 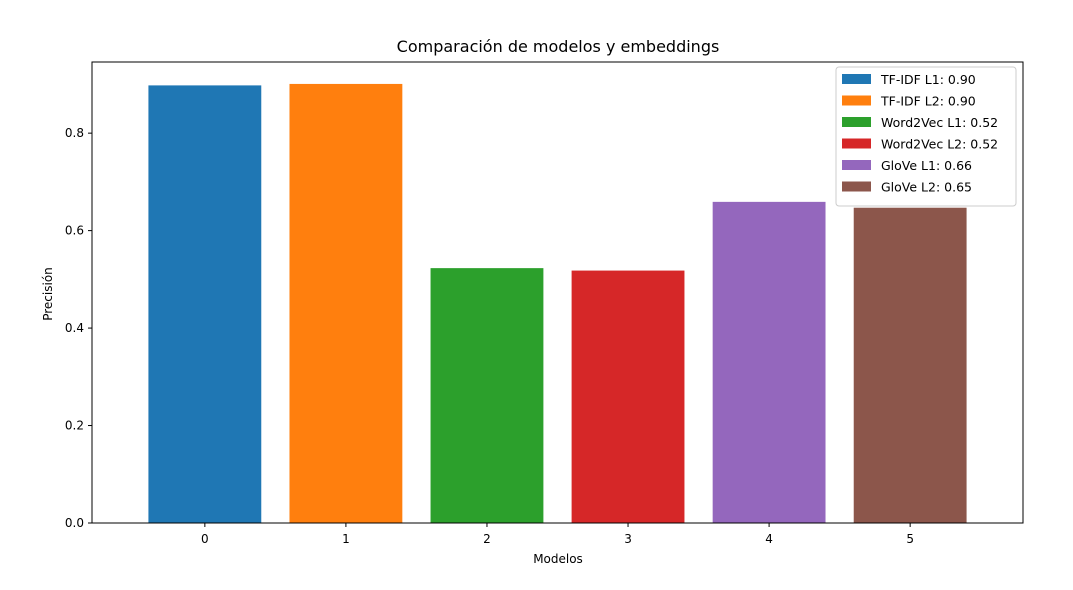 I want to click on x-tick-label-1: 1, so click(x=346, y=539).